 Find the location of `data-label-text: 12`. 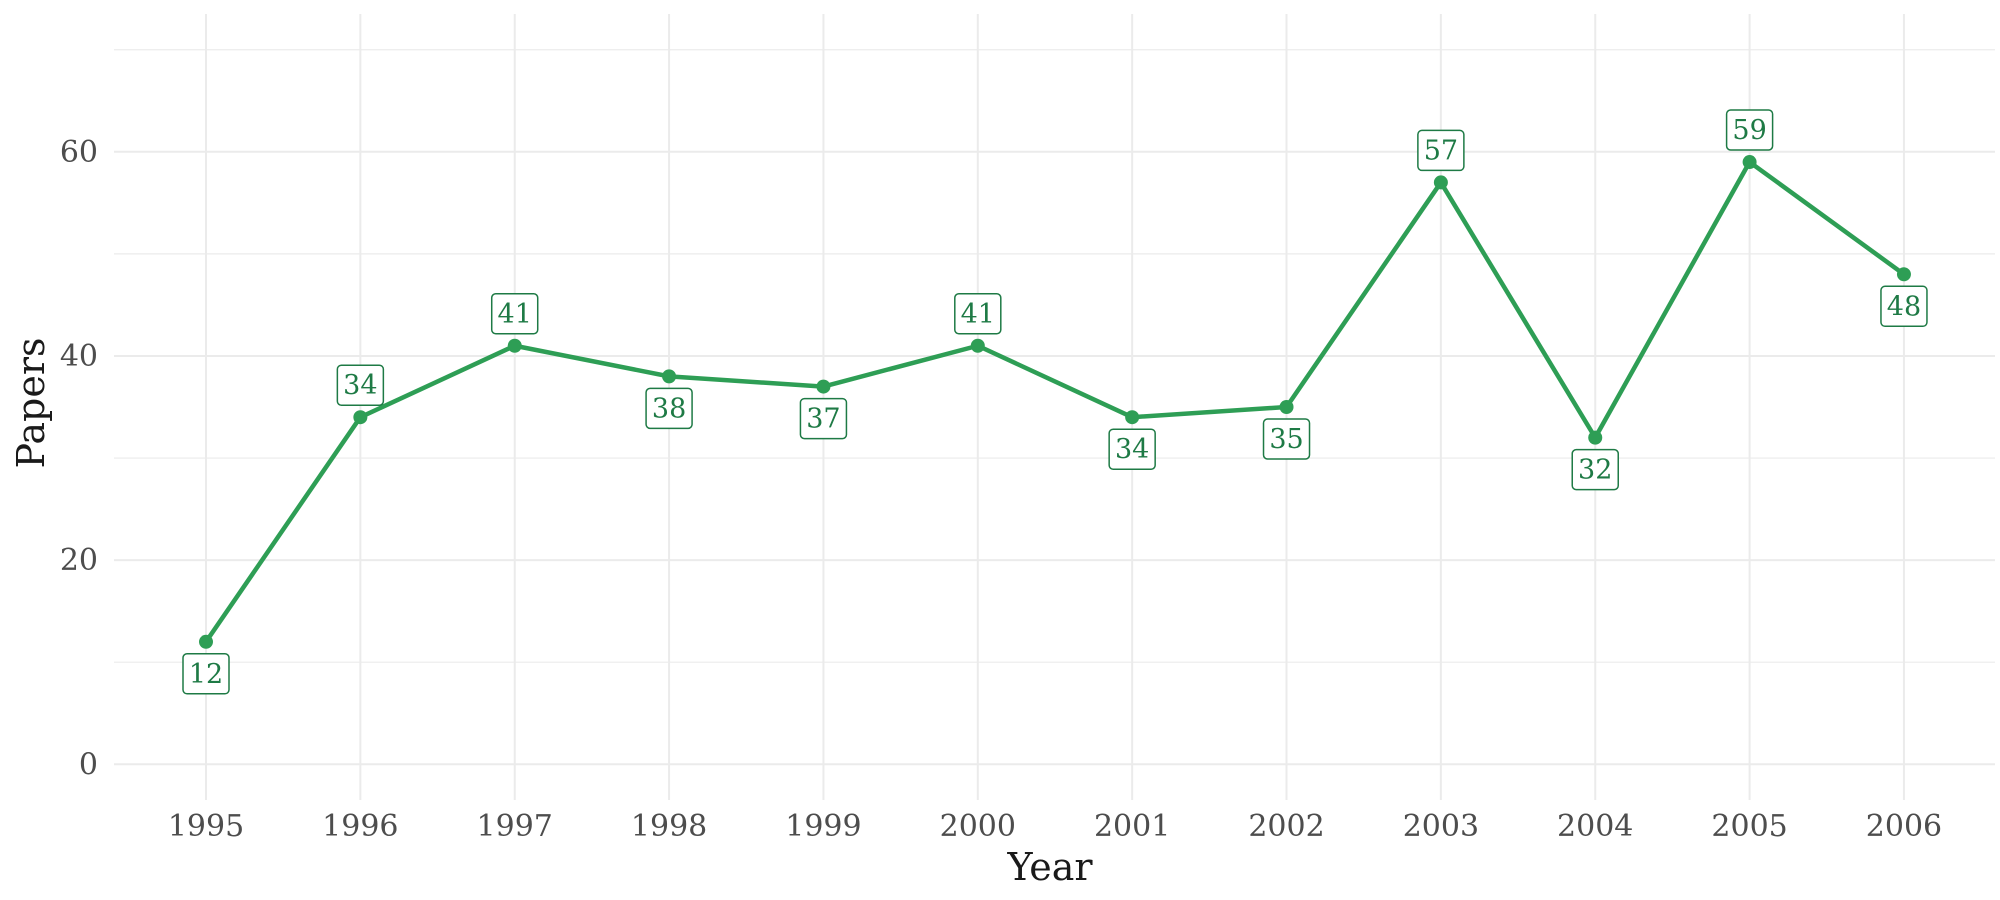

data-label-text: 12 is located at coordinates (206, 674).